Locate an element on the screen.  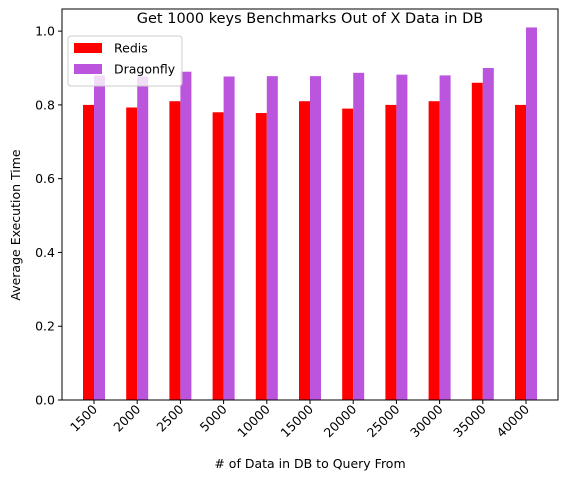
y-tick-label: 0.4 is located at coordinates (45, 252).